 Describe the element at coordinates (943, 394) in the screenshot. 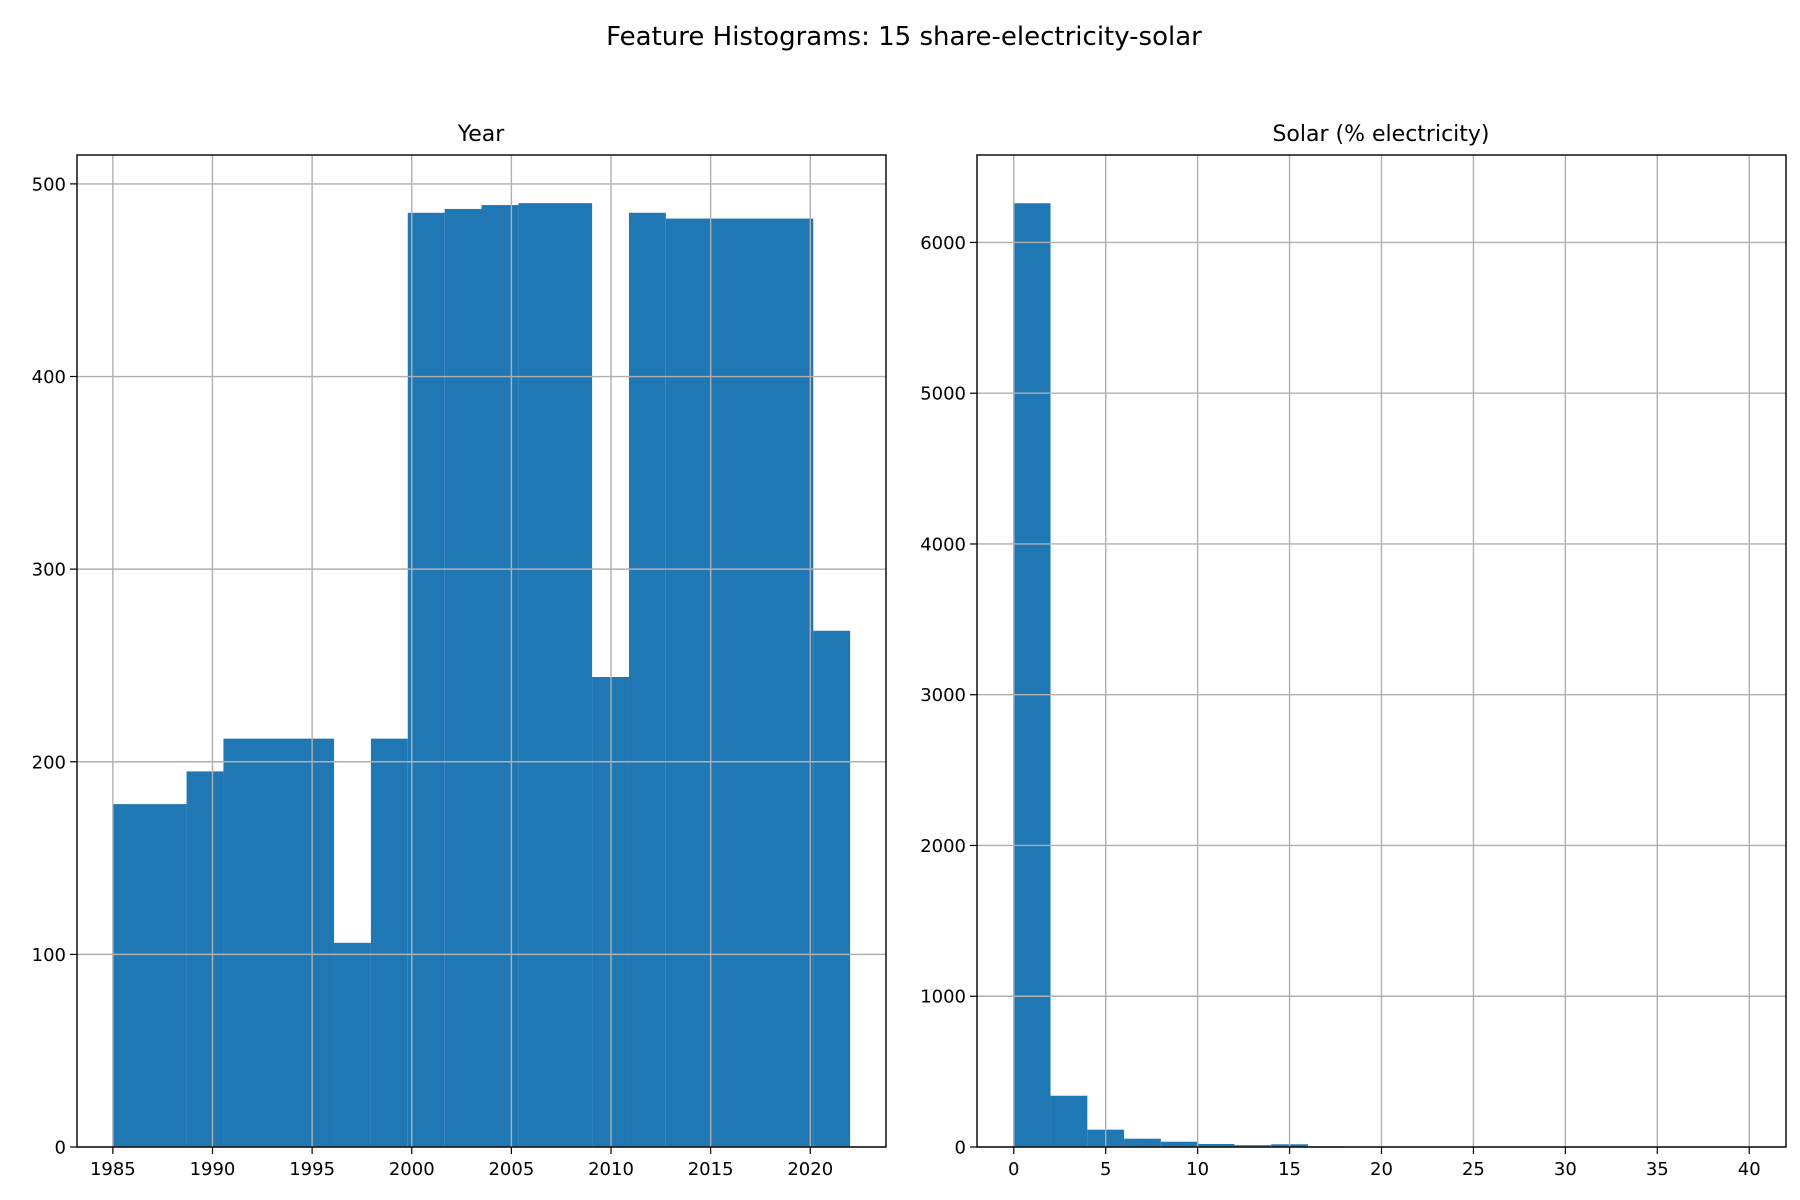

I see `solar-ytick-label-5: 5000` at that location.